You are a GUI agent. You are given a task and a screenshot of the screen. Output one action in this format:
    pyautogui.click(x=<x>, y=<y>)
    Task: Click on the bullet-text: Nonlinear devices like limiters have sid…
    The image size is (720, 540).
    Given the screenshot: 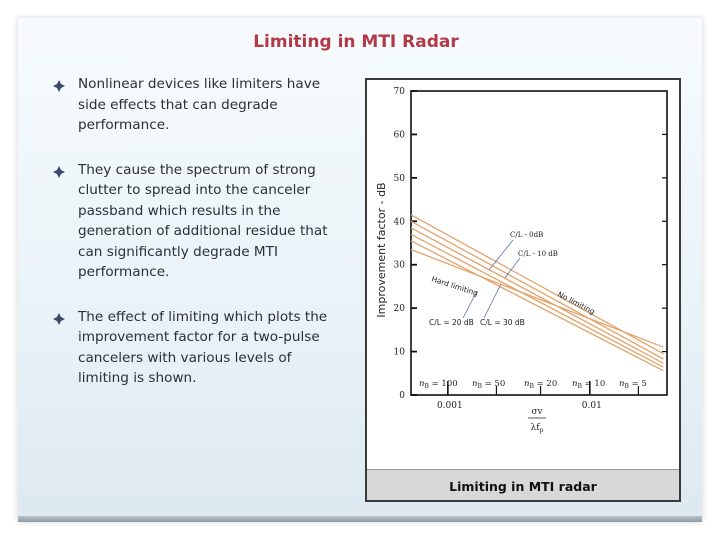 What is the action you would take?
    pyautogui.click(x=199, y=104)
    